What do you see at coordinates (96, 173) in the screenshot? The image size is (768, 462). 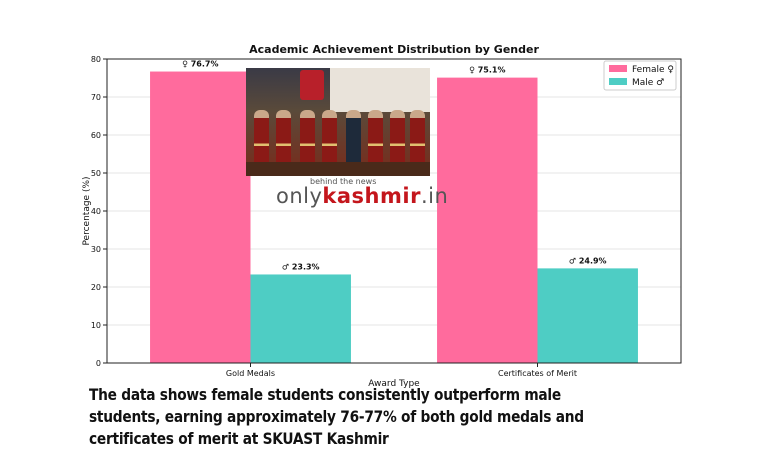 I see `y-tick-label: 50` at bounding box center [96, 173].